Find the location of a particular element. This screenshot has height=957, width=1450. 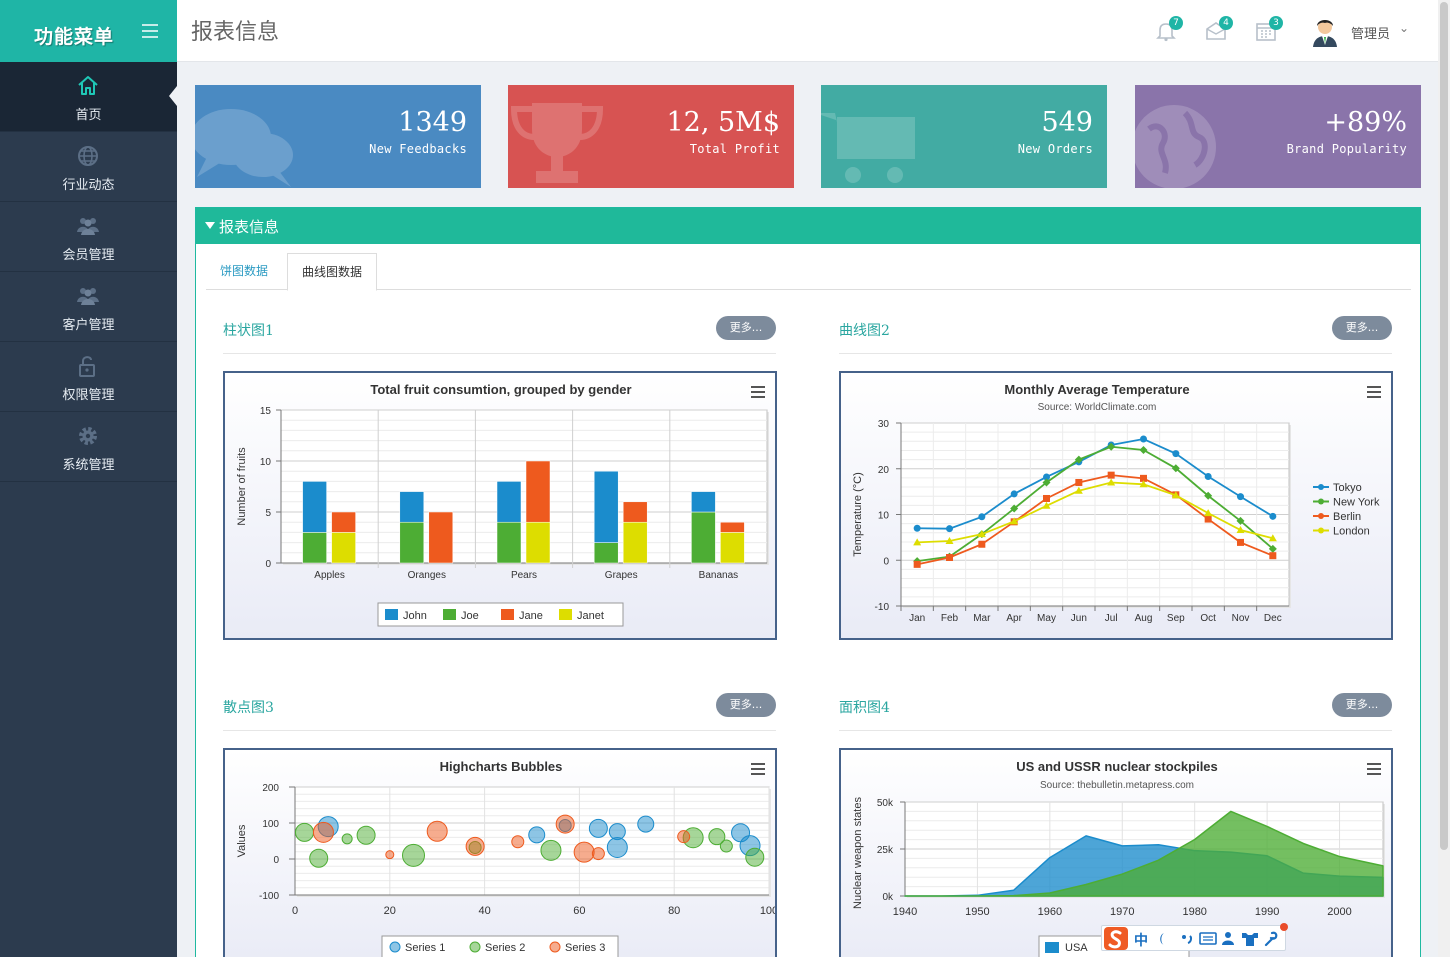

y-tick-label: 100 is located at coordinates (270, 824).